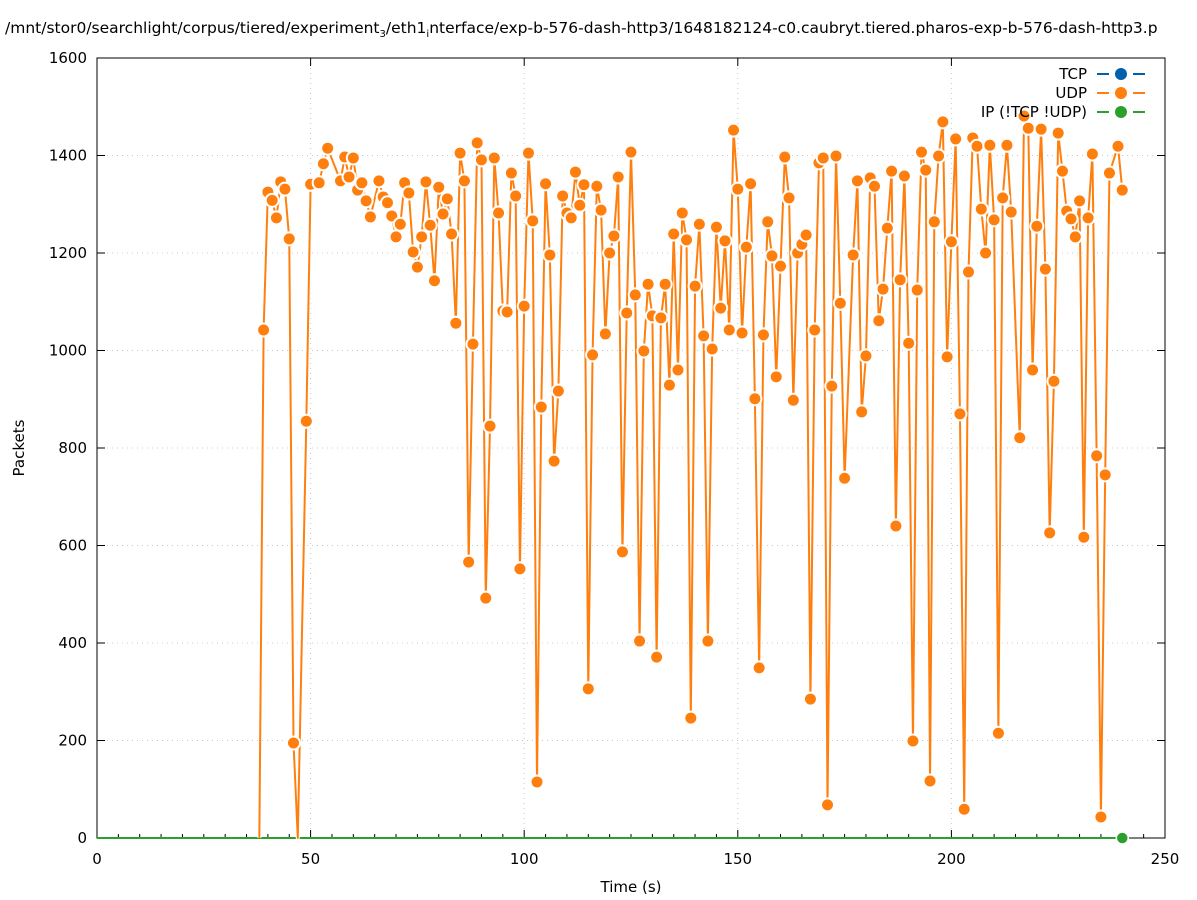  Describe the element at coordinates (1122, 838) in the screenshot. I see `ip-data-point` at that location.